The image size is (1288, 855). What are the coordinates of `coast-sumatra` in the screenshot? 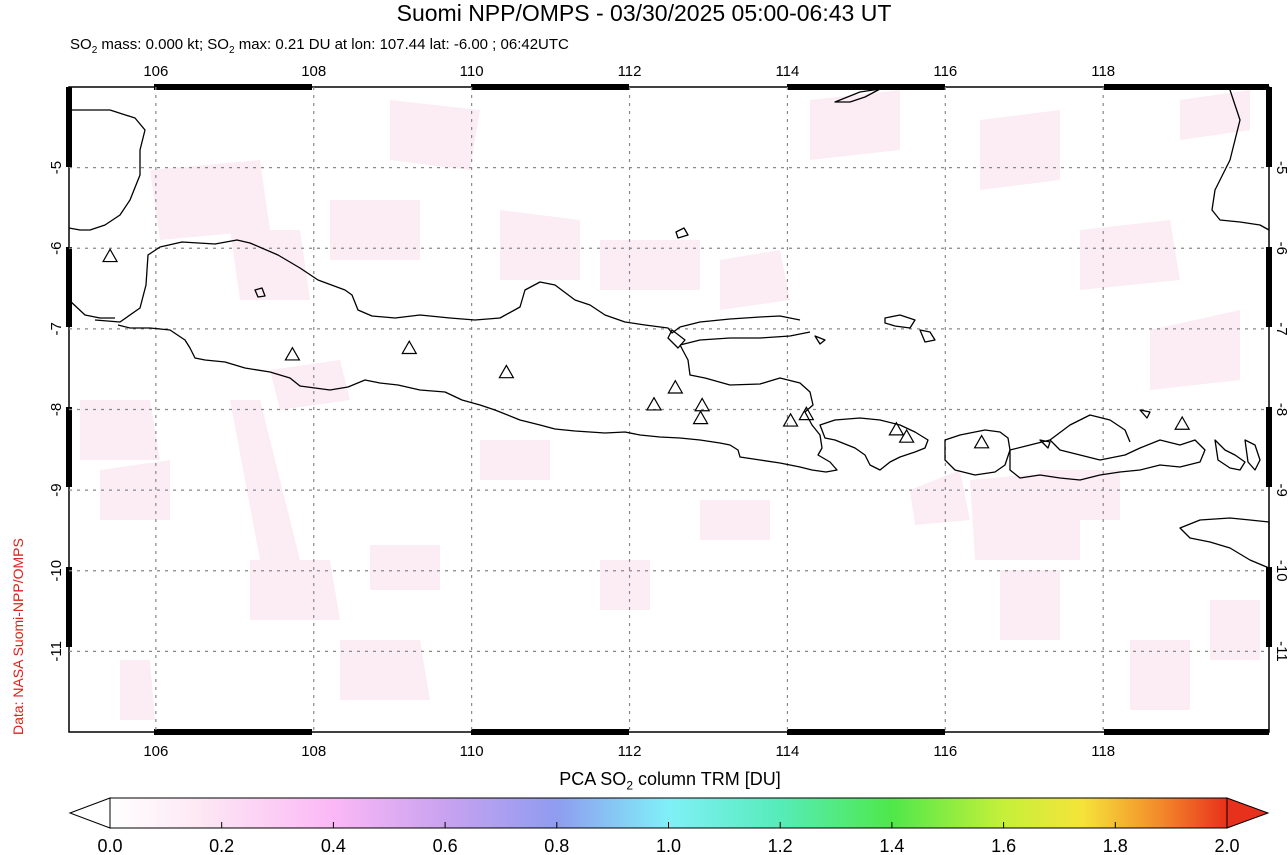 It's located at (107, 170).